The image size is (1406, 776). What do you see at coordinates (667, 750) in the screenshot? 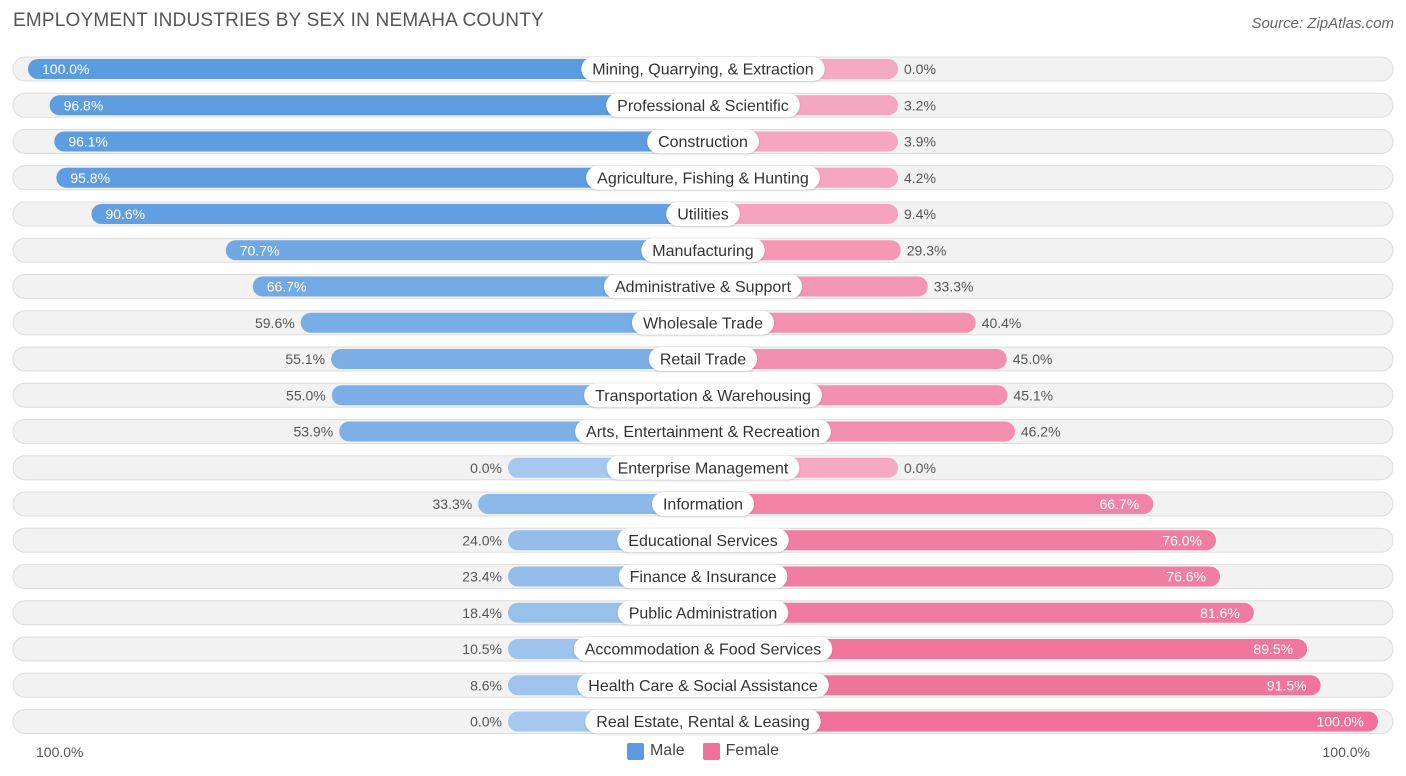
I see `legend-label-male: Male` at bounding box center [667, 750].